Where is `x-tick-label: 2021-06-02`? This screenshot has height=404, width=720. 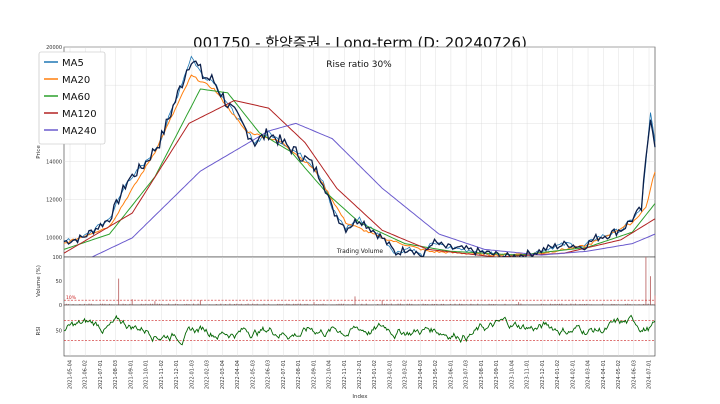
x-tick-label: 2021-06-02 is located at coordinates (86, 374).